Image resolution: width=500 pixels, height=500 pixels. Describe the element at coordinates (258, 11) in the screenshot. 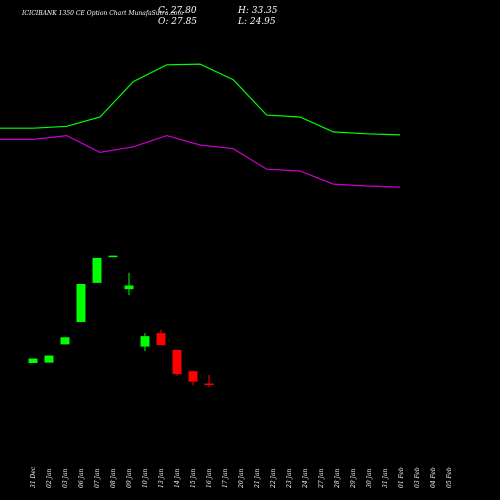

I see `high-value: H: 33.35` at that location.